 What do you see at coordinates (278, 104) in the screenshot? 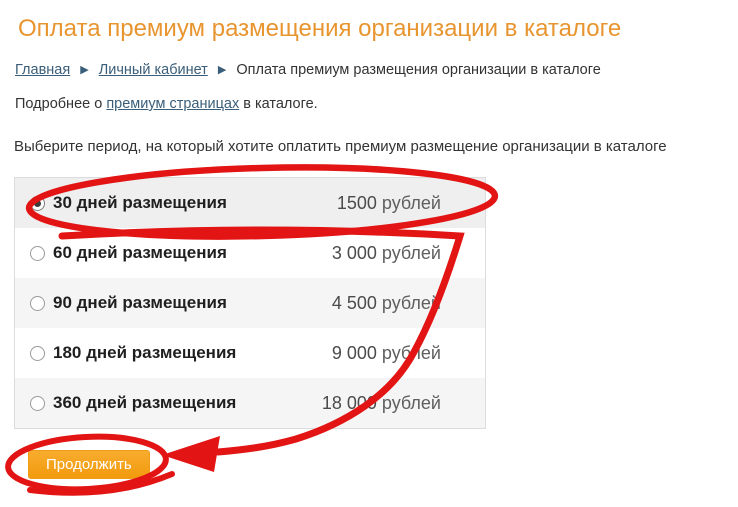
I see `info-suffix: в каталоге.` at bounding box center [278, 104].